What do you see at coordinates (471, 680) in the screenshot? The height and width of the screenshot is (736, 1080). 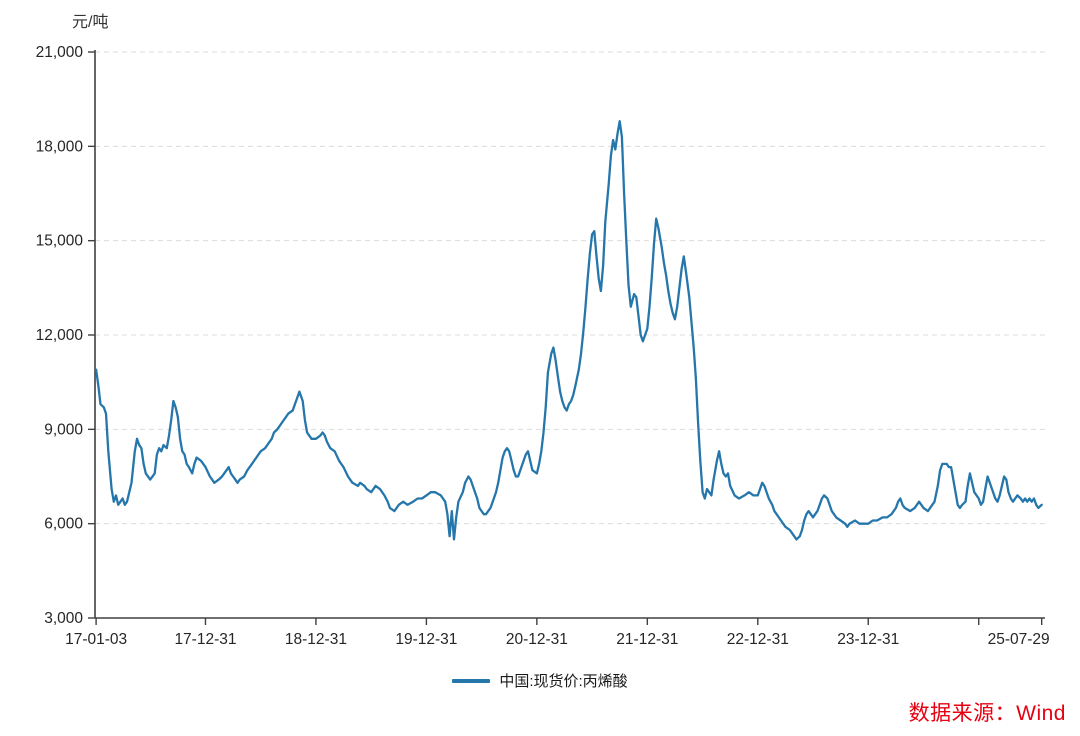 I see `legend-line-swatch` at bounding box center [471, 680].